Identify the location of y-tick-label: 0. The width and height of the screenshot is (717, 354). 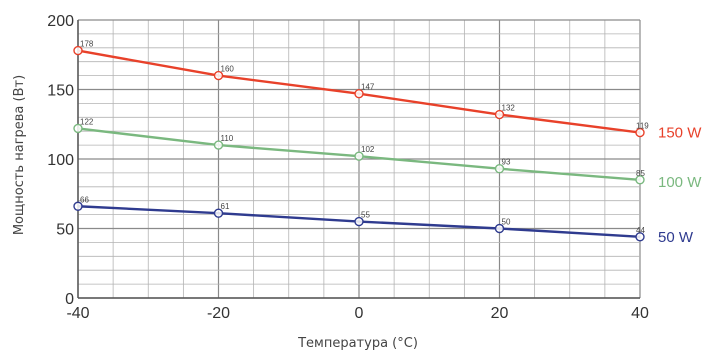
(69, 299).